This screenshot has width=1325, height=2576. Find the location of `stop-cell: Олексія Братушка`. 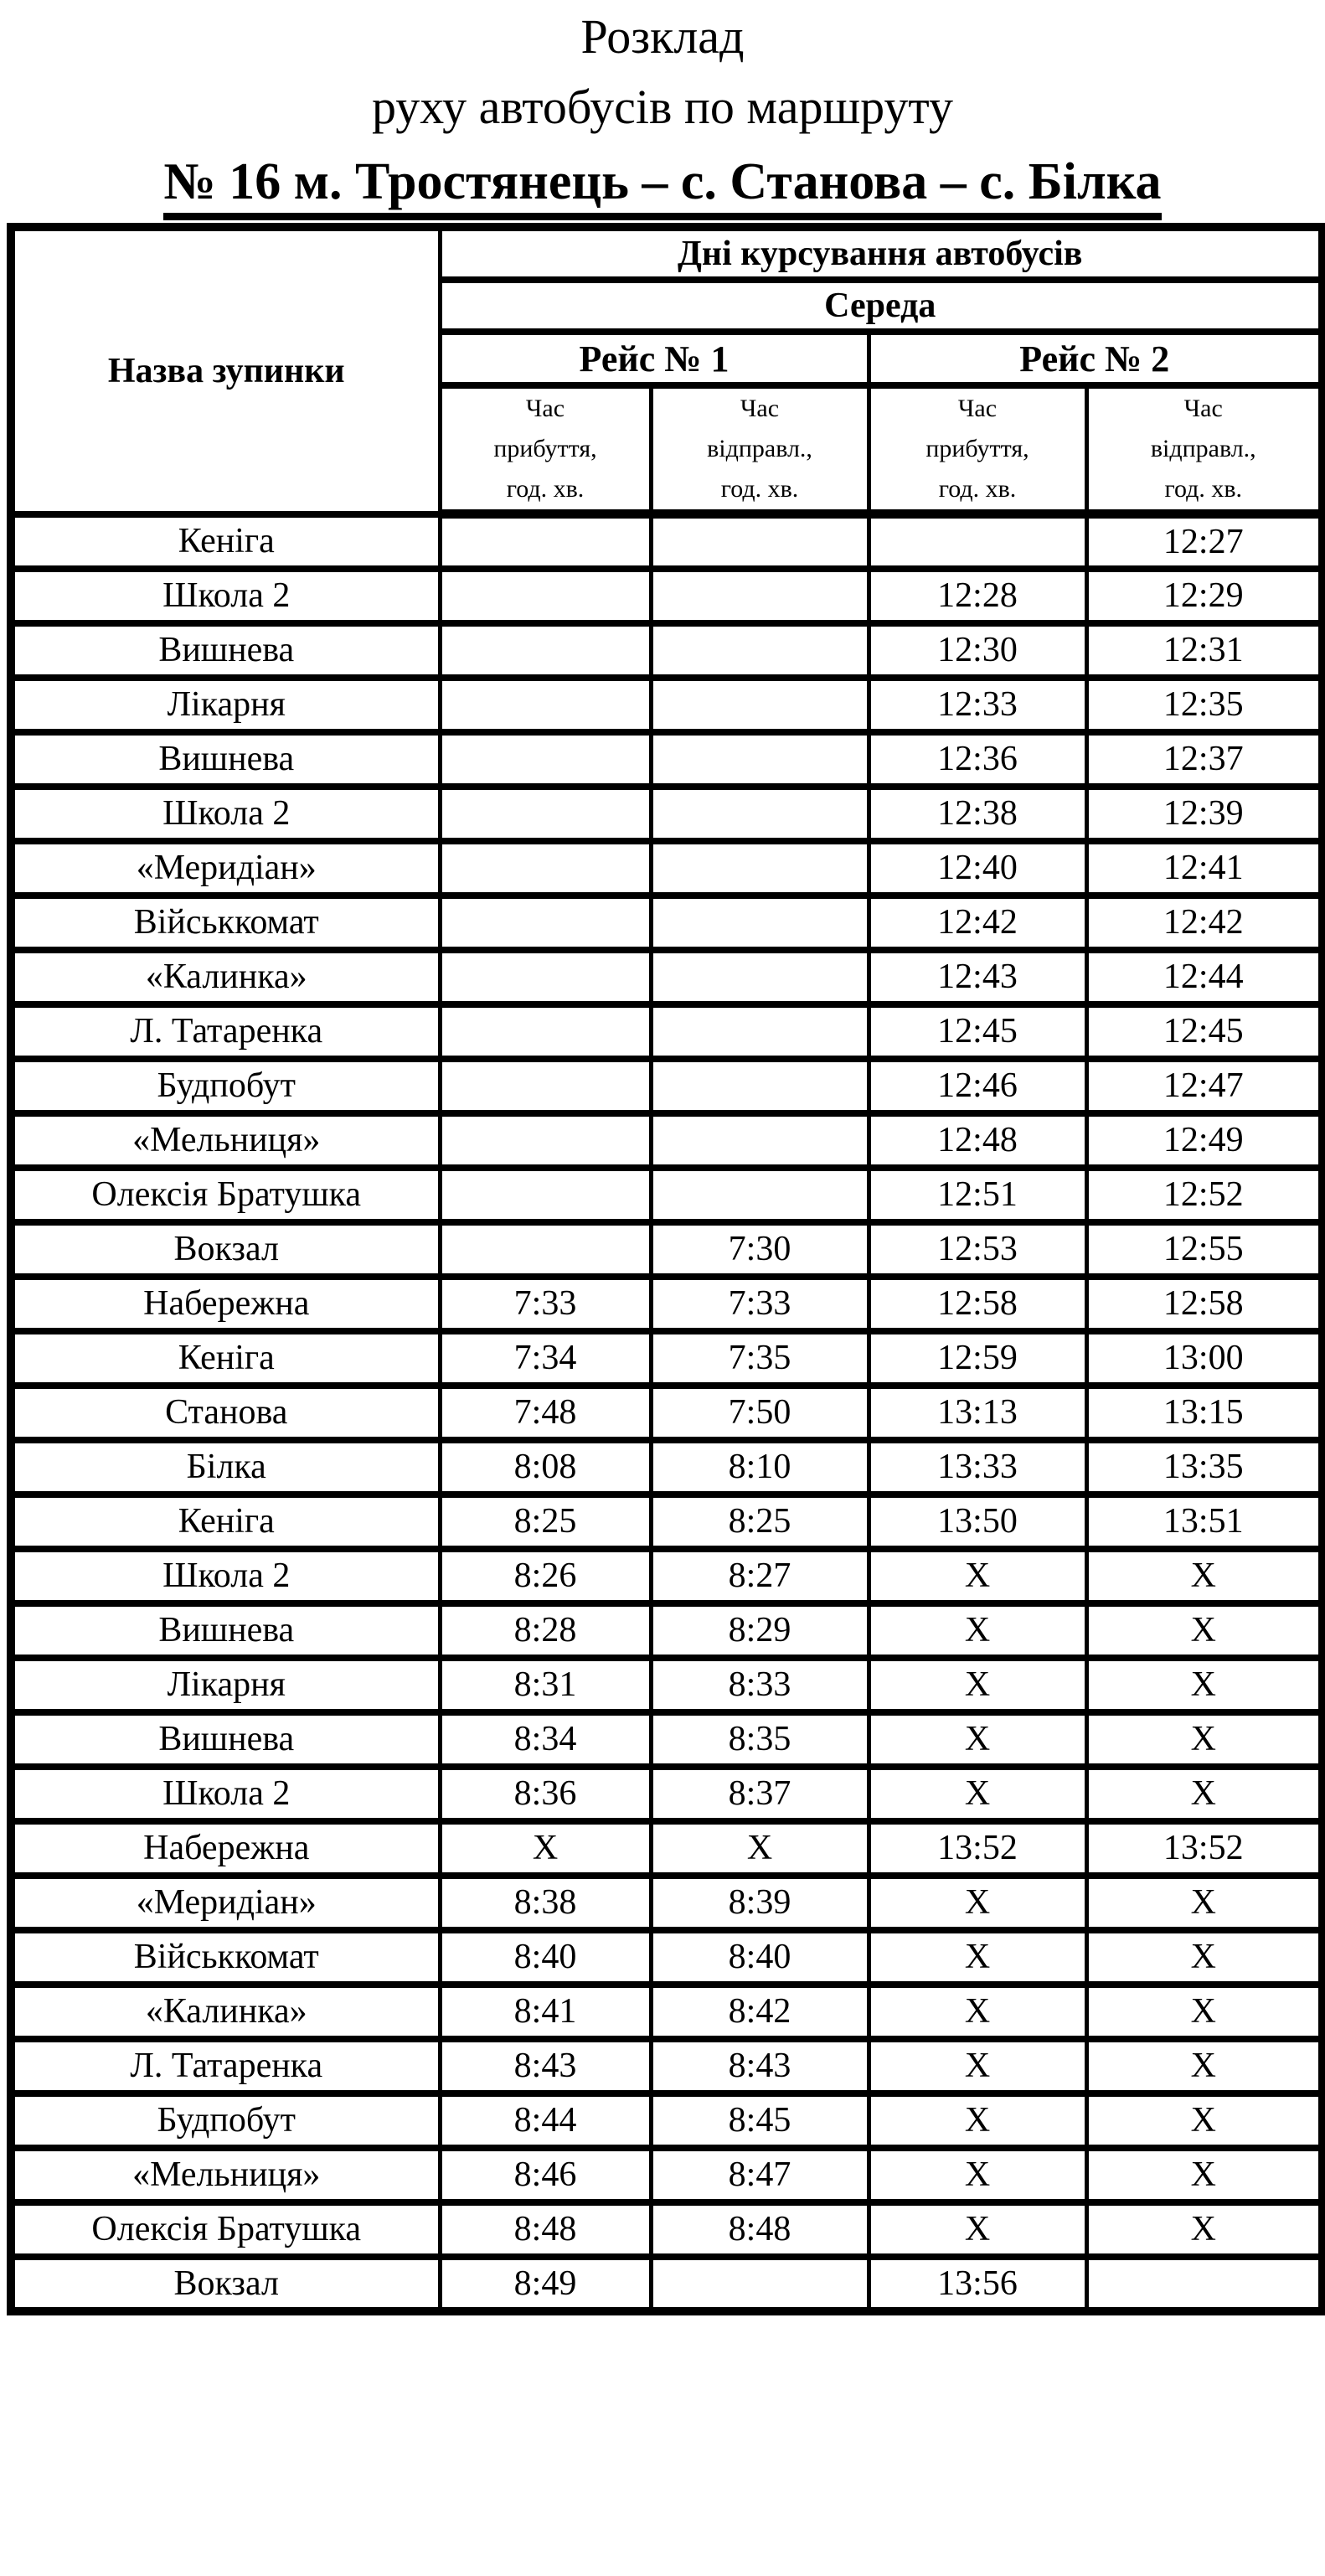

stop-cell: Олексія Братушка is located at coordinates (225, 2229).